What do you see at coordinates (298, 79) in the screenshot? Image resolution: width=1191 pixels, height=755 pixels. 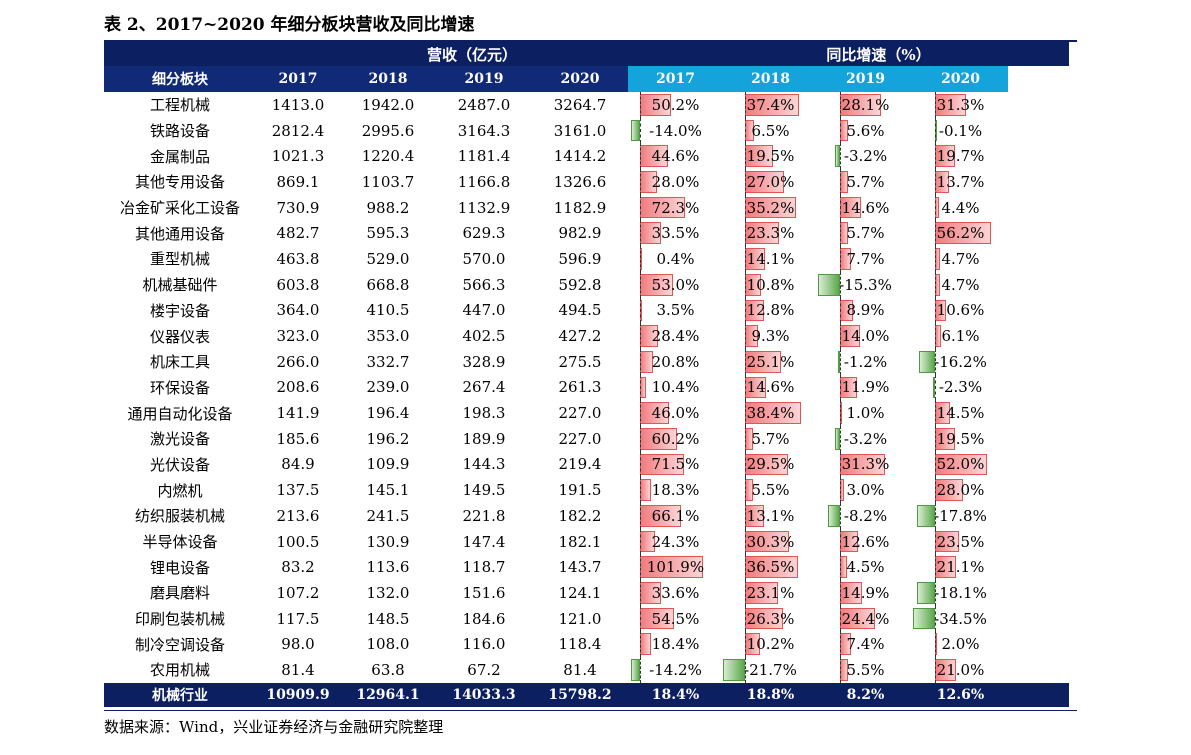 I see `header-rev-2017: 2017` at bounding box center [298, 79].